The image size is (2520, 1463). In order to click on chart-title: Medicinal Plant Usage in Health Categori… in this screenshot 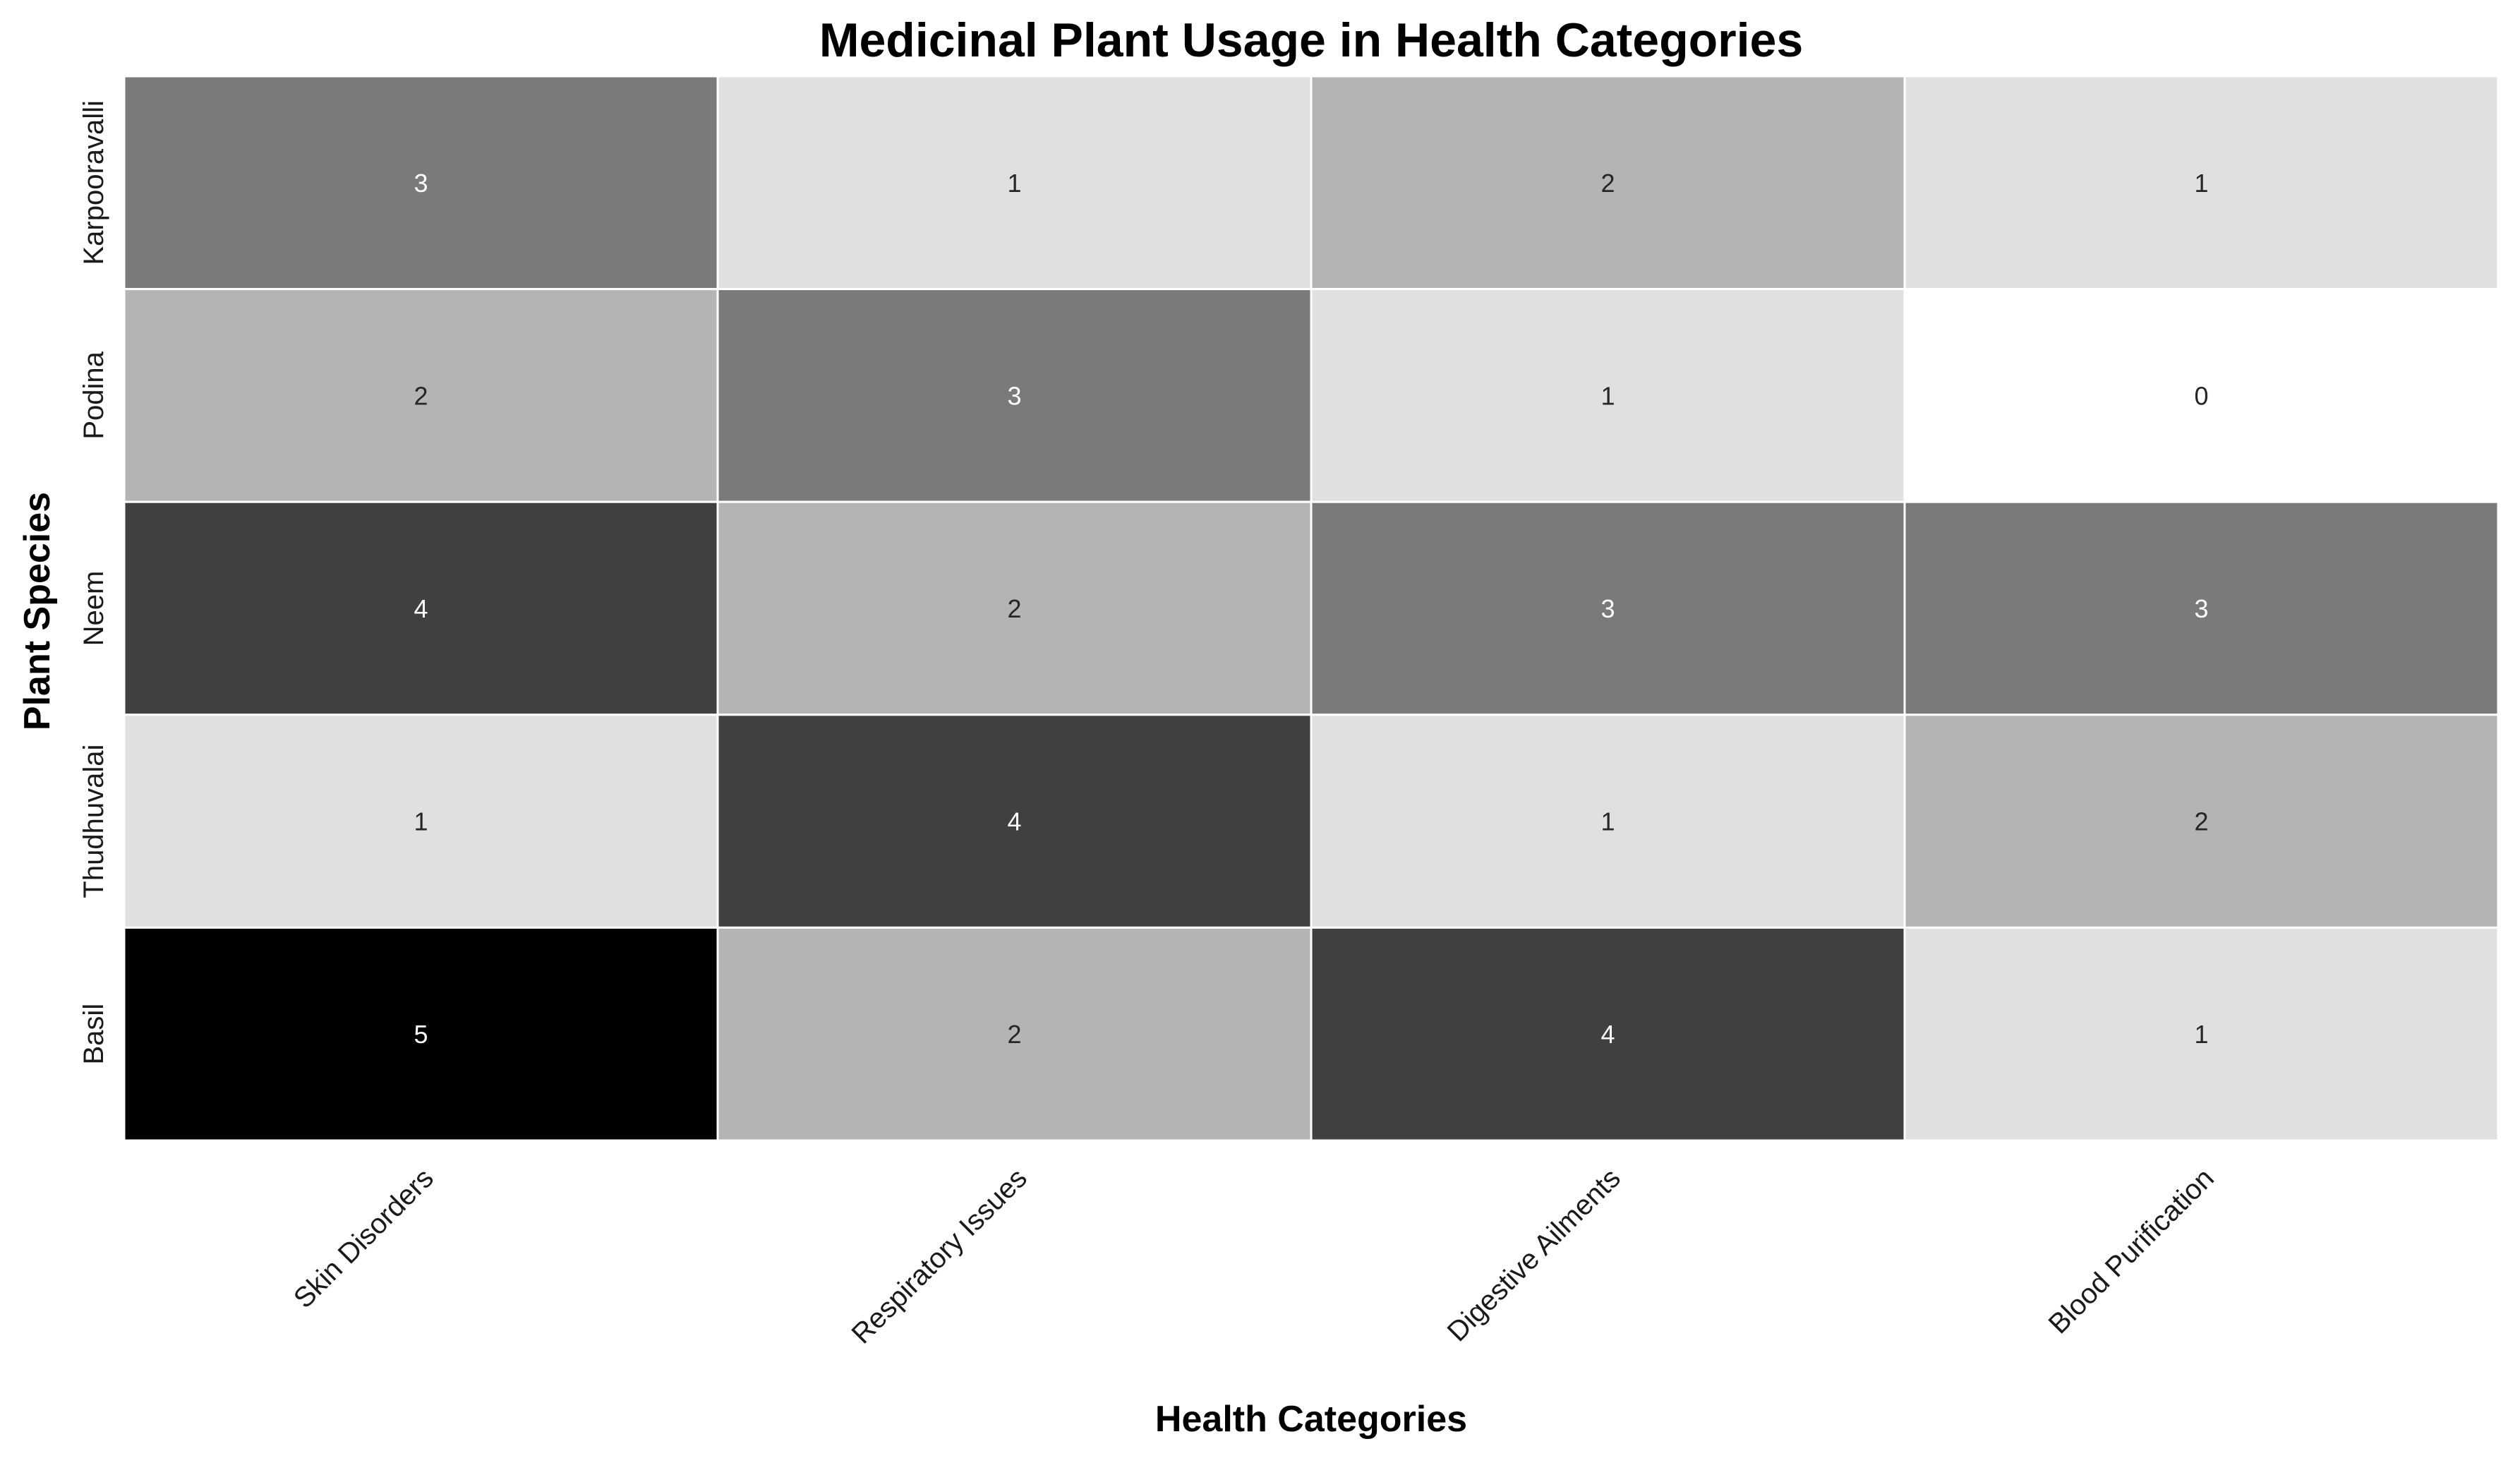, I will do `click(1311, 40)`.